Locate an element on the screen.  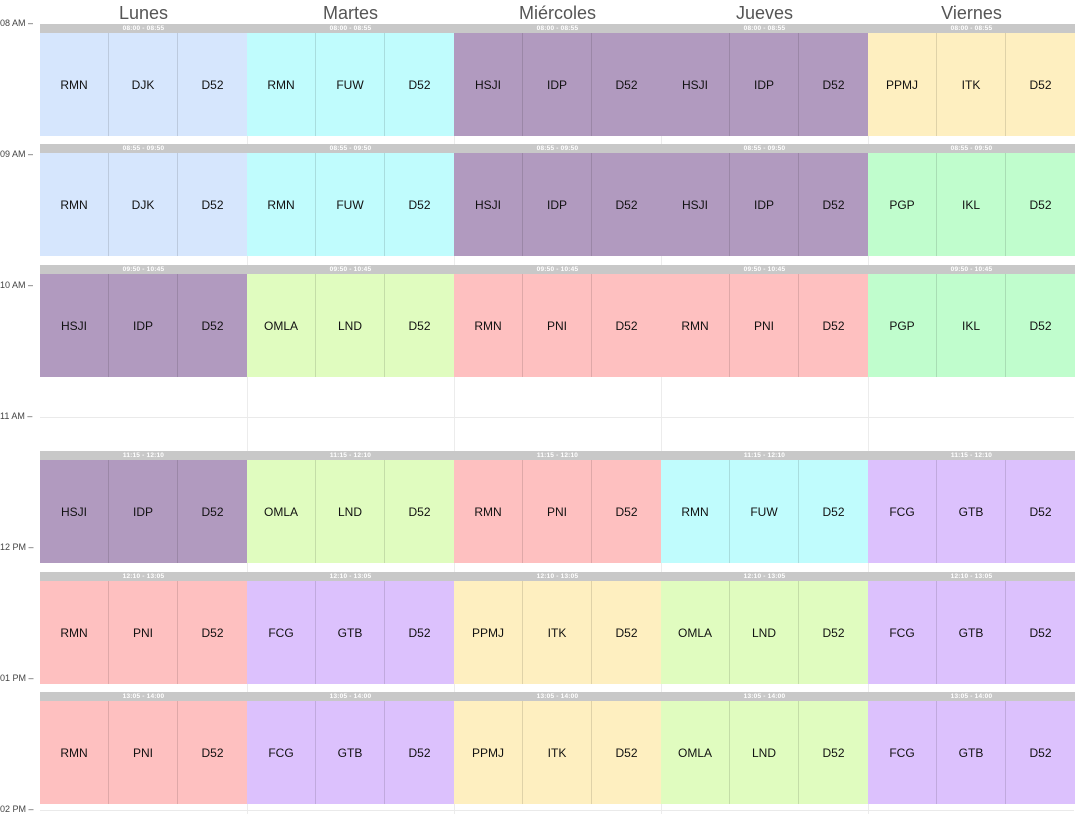
class-block: 09:50 - 10:45 OMLA LND D52 is located at coordinates (350, 321).